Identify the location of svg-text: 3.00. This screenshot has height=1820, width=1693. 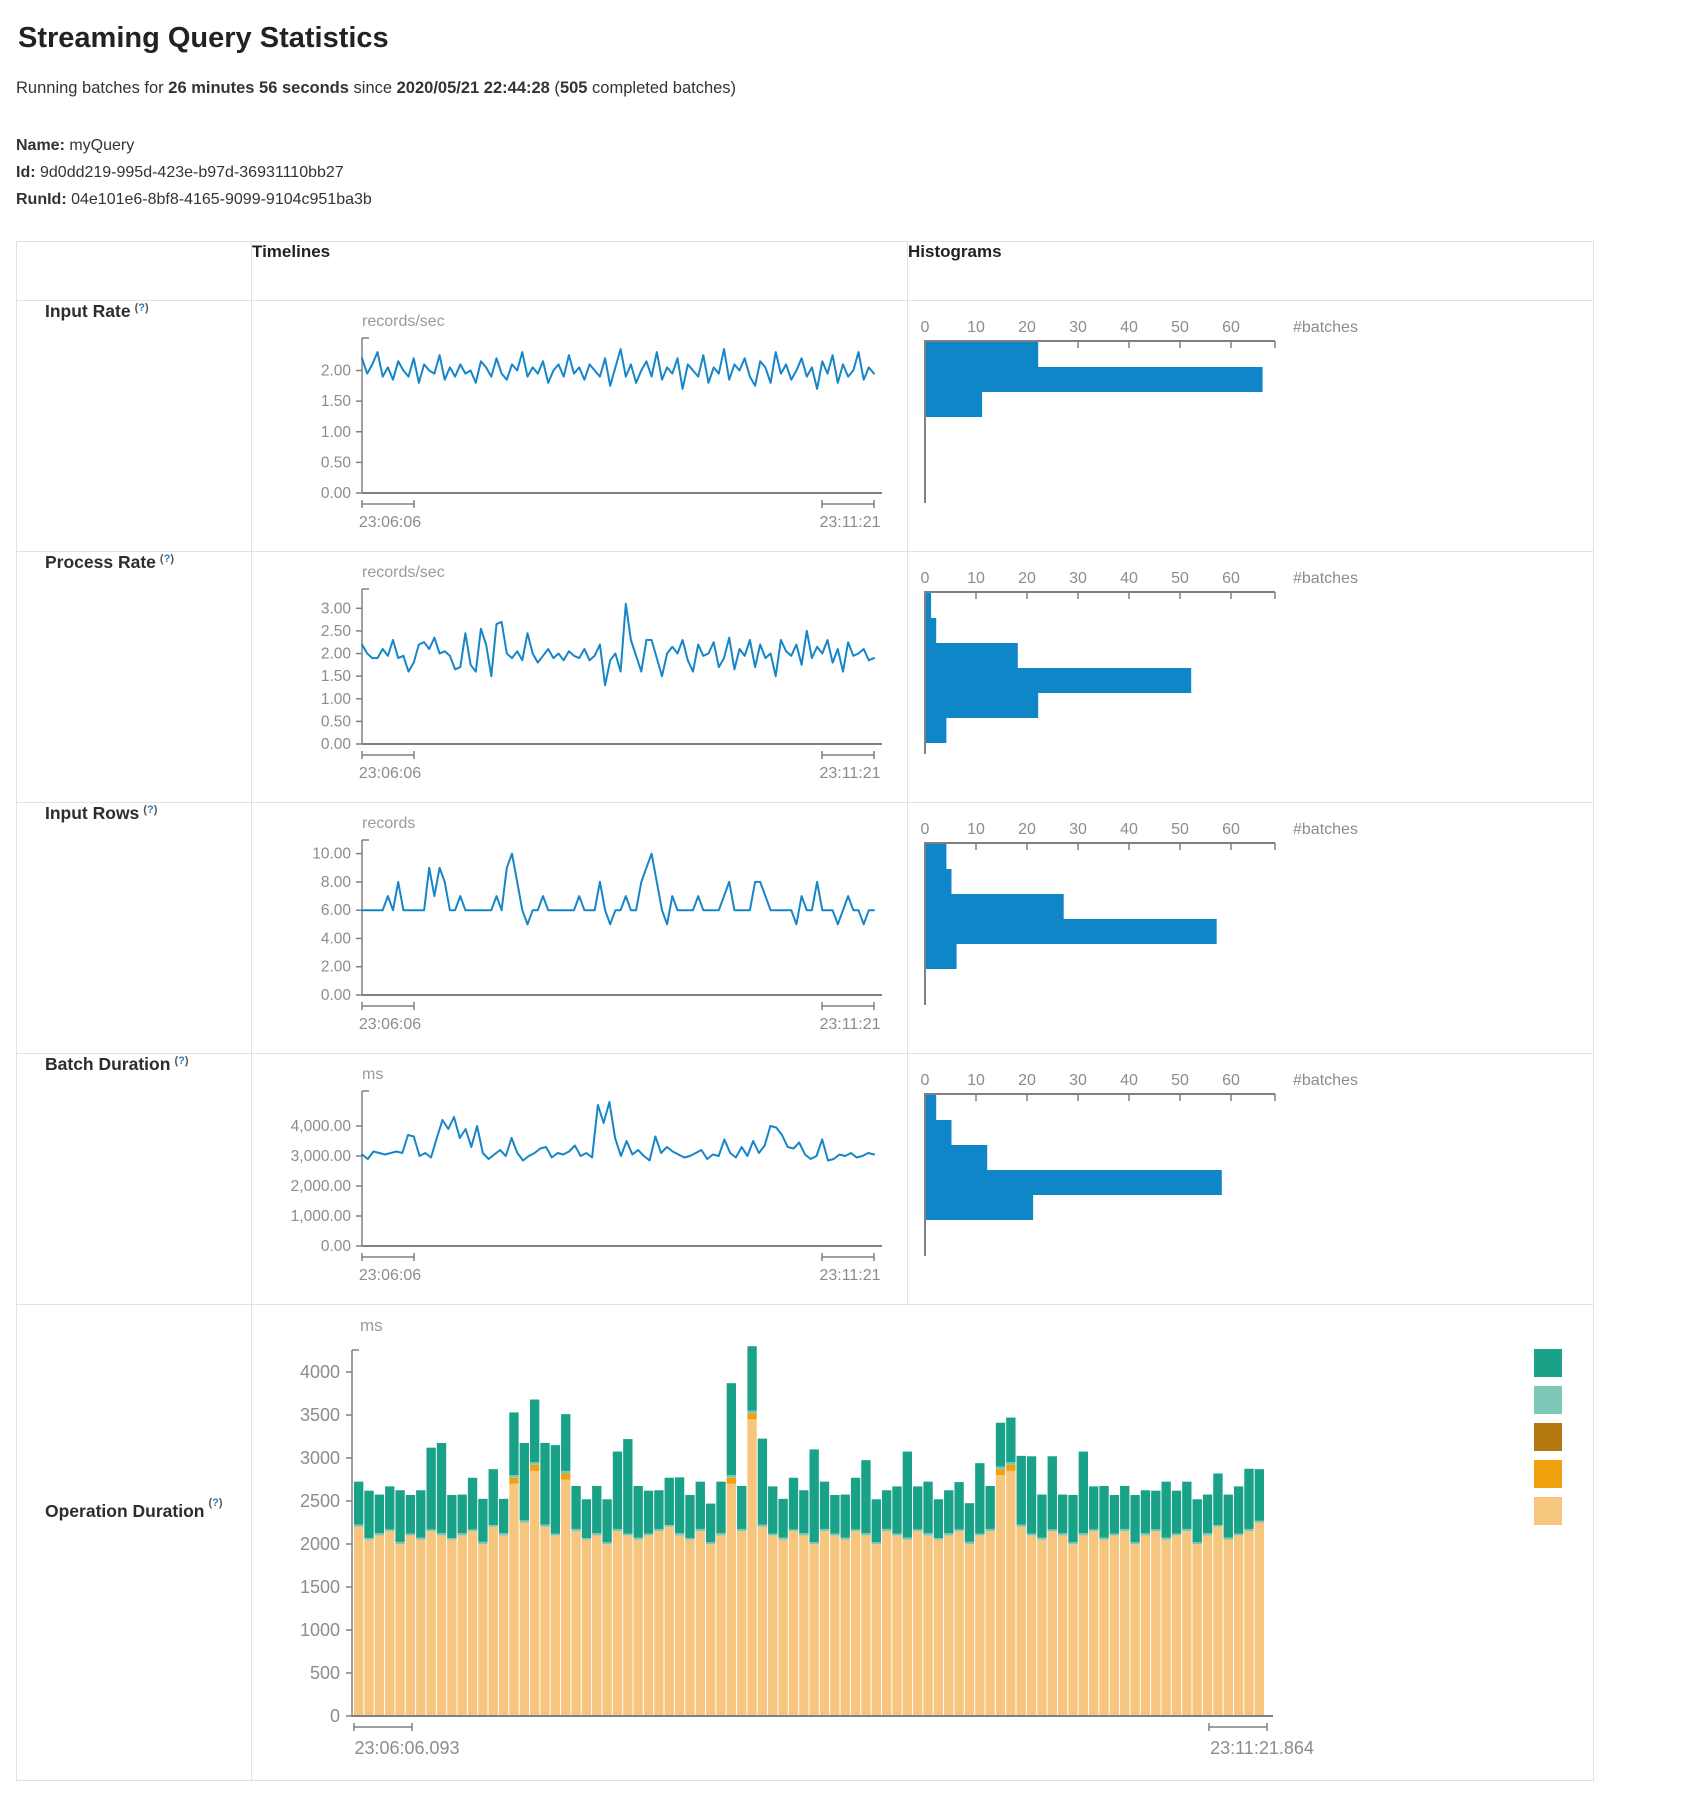
(336, 608).